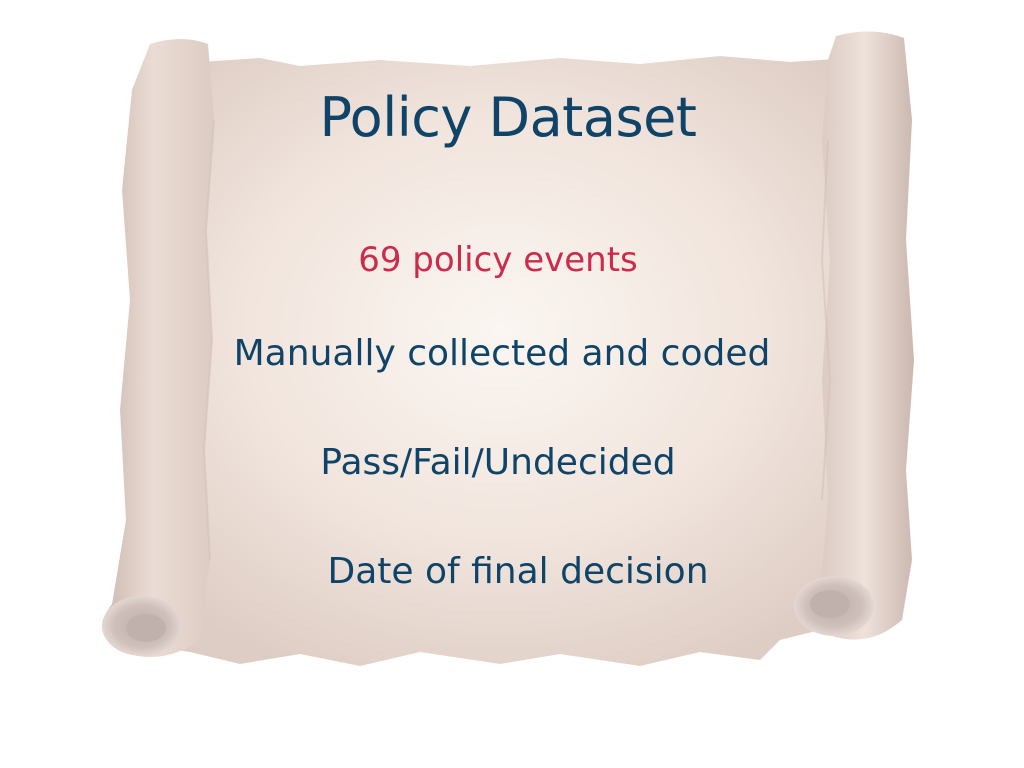 The height and width of the screenshot is (768, 1024). What do you see at coordinates (508, 117) in the screenshot?
I see `slide-title: Policy Dataset` at bounding box center [508, 117].